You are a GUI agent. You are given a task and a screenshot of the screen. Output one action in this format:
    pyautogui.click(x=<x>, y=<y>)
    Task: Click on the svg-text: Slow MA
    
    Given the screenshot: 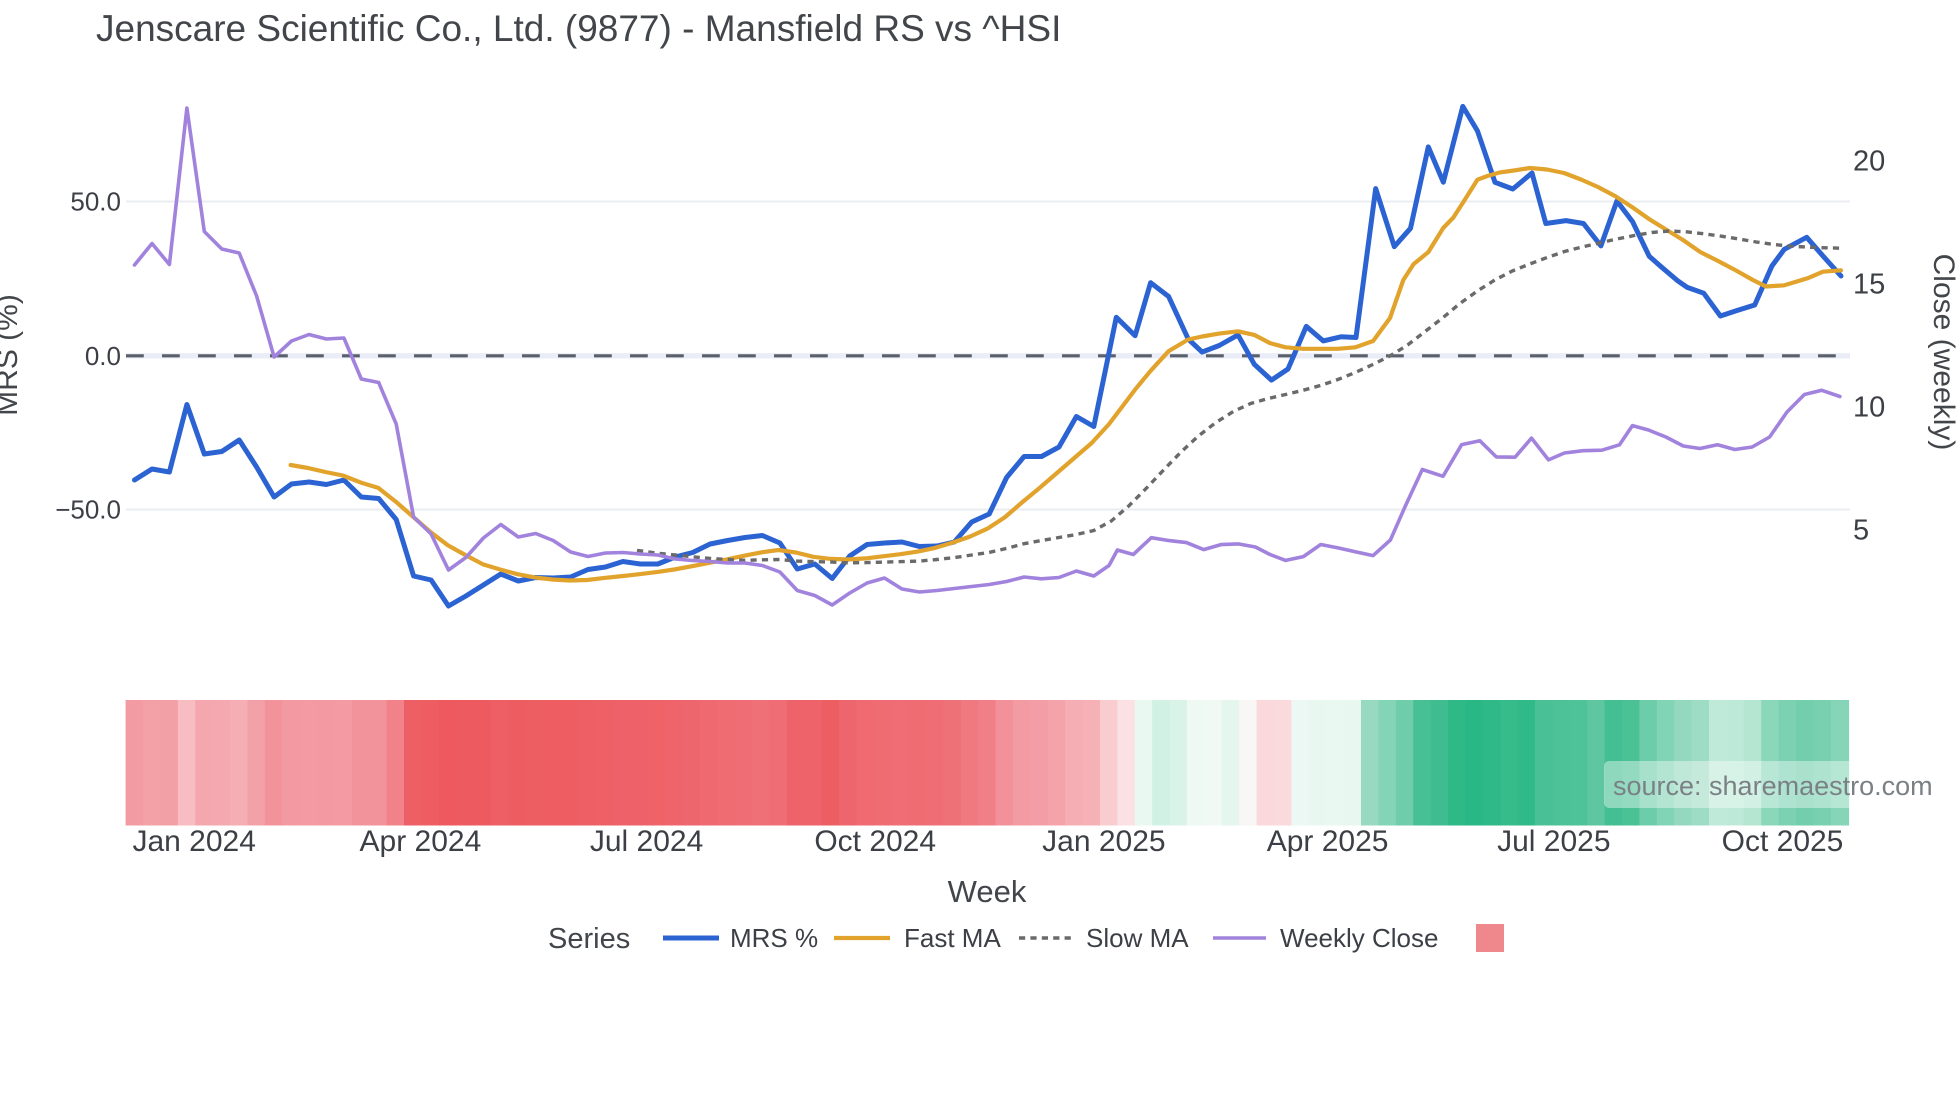 What is the action you would take?
    pyautogui.click(x=1137, y=938)
    